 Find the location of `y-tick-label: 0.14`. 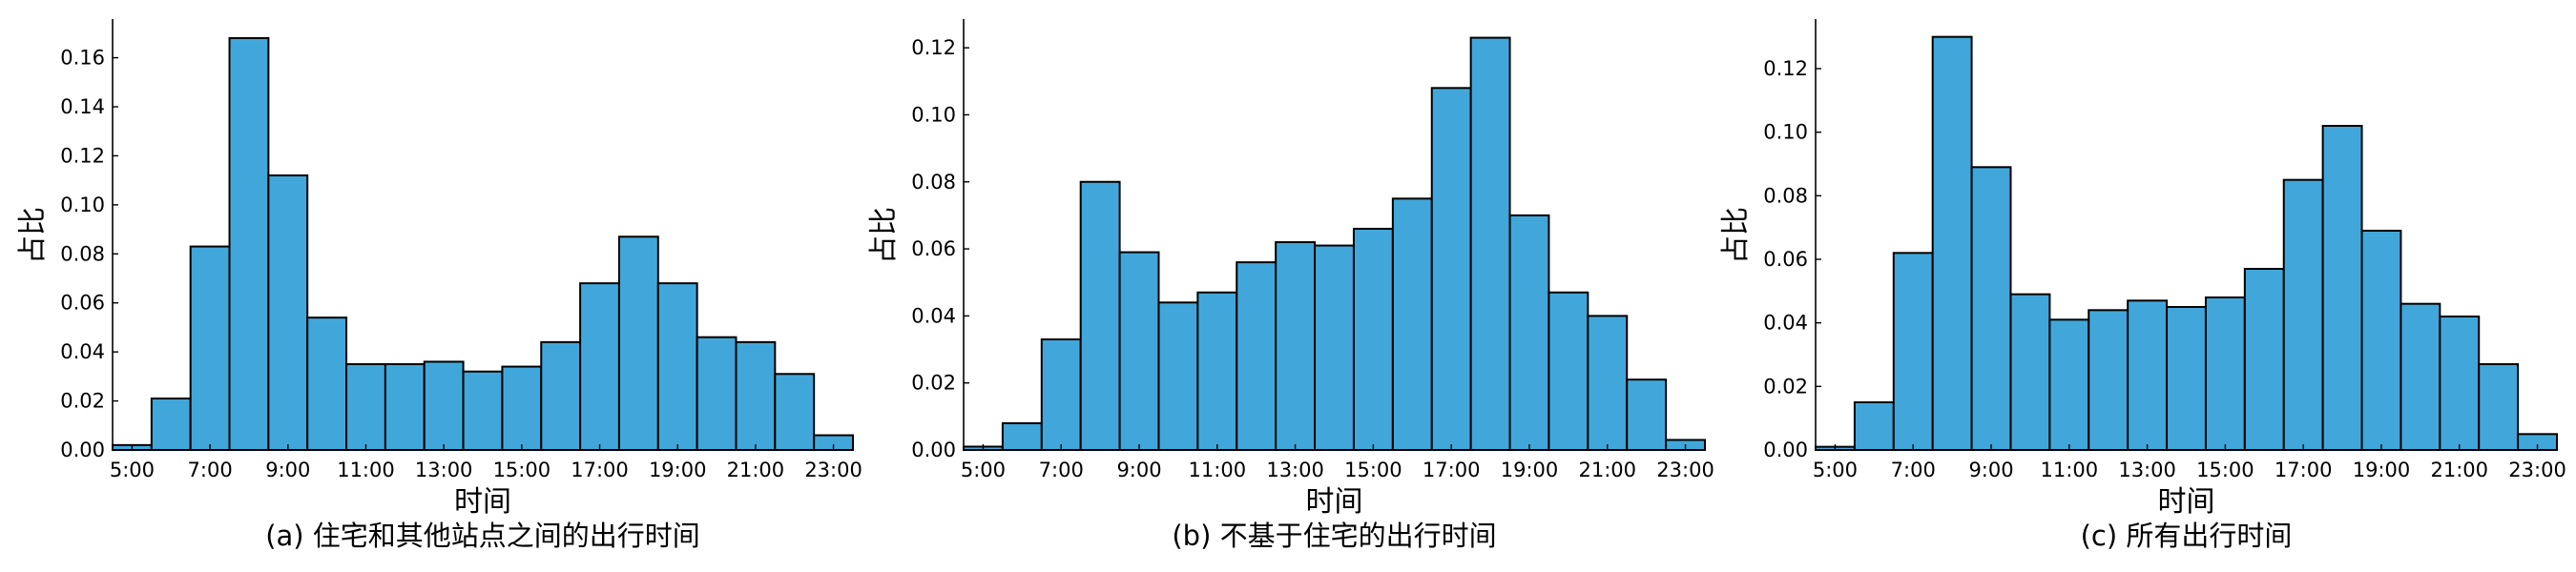

y-tick-label: 0.14 is located at coordinates (82, 107).